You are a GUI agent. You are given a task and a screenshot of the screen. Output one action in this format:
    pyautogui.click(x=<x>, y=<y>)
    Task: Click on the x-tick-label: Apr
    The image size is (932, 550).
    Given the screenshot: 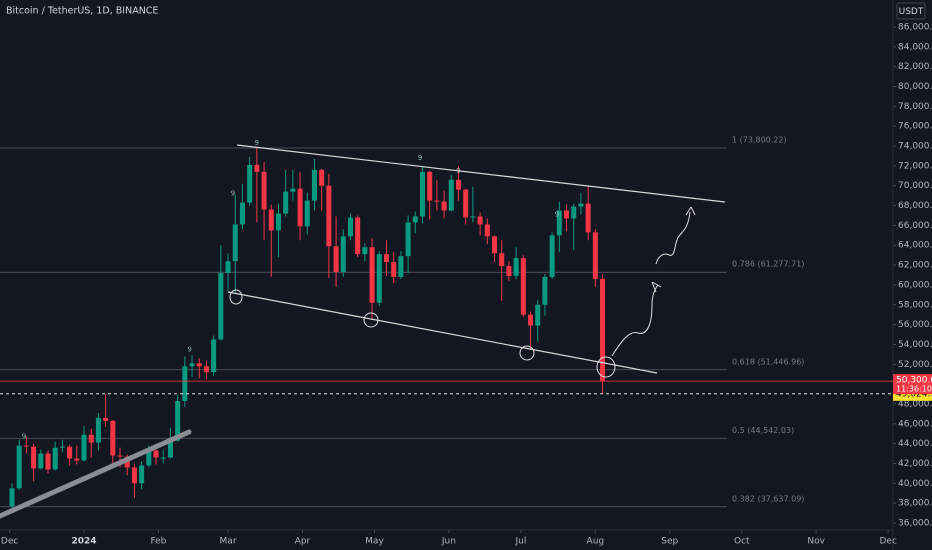 What is the action you would take?
    pyautogui.click(x=303, y=542)
    